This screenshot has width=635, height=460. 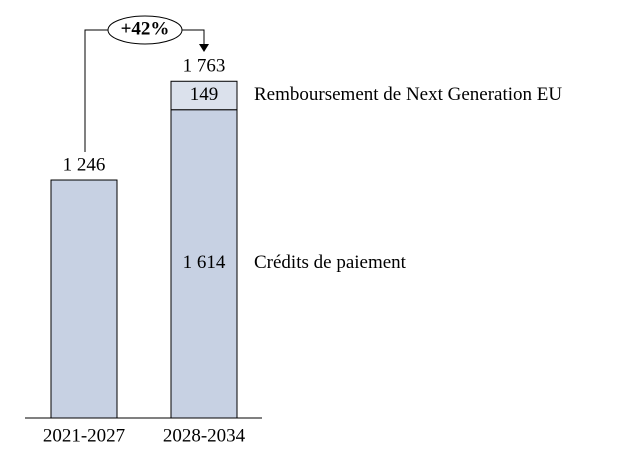 I want to click on legend-label: Crédits de paiement, so click(x=330, y=262).